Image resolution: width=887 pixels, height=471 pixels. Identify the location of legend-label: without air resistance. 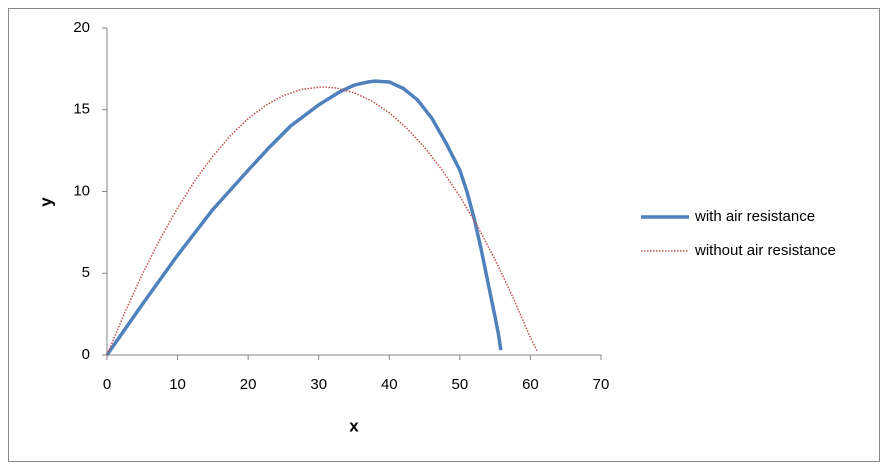
(765, 250).